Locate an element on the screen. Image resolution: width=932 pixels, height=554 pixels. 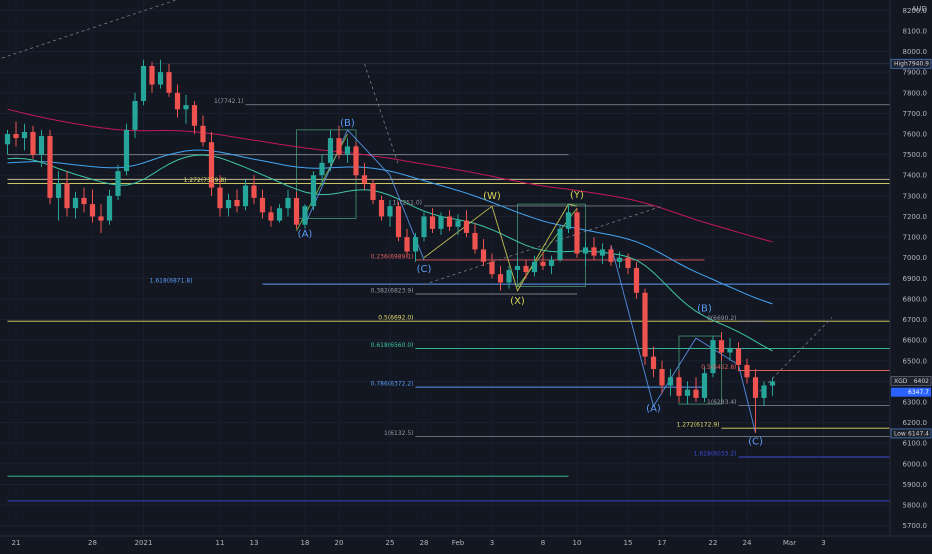
price-tick-label: 7100.0 is located at coordinates (915, 238).